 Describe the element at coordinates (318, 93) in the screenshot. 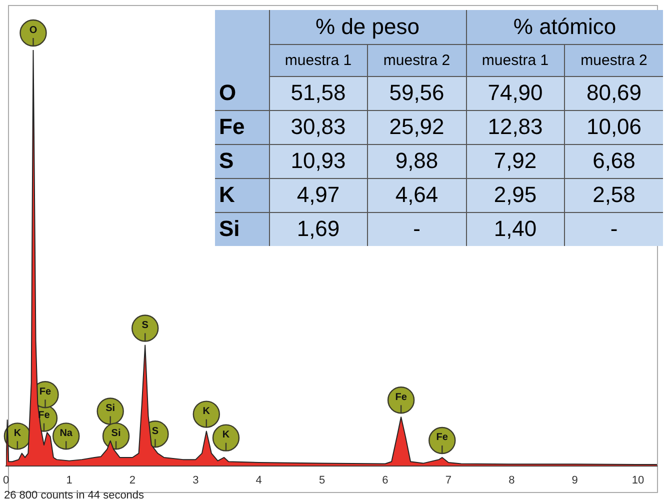

I see `data-label: 51,58` at that location.